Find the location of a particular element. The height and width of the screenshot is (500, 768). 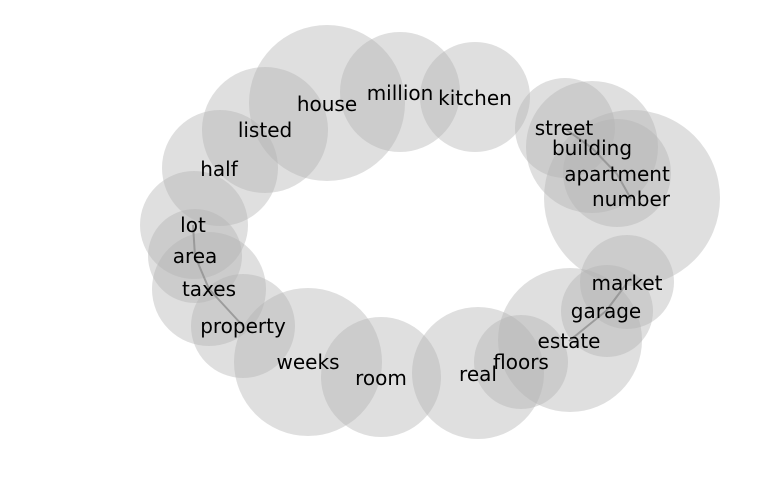

bubble-room is located at coordinates (381, 377).